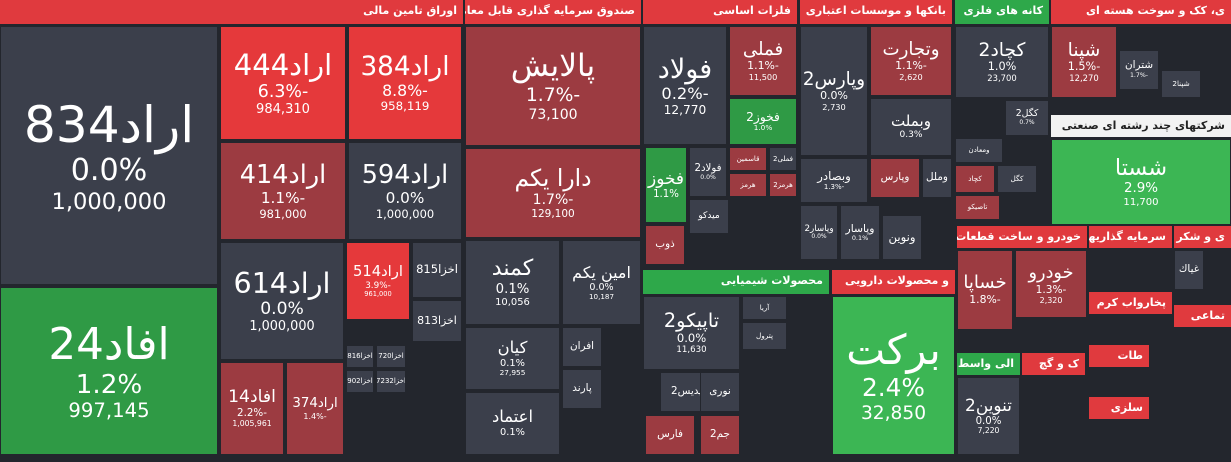 The image size is (1231, 462). I want to click on stock-tile: کگل2 0.7%, so click(1027, 118).